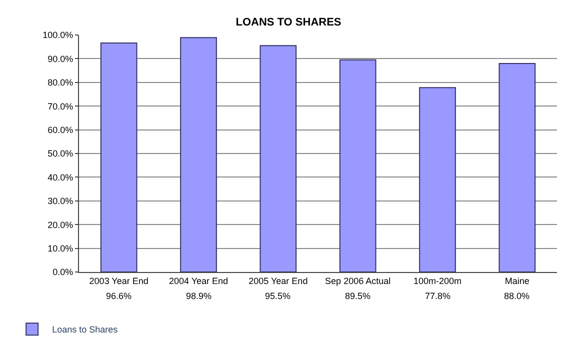 This screenshot has width=577, height=356. Describe the element at coordinates (118, 281) in the screenshot. I see `x-tick-label: 2003 Year End` at that location.